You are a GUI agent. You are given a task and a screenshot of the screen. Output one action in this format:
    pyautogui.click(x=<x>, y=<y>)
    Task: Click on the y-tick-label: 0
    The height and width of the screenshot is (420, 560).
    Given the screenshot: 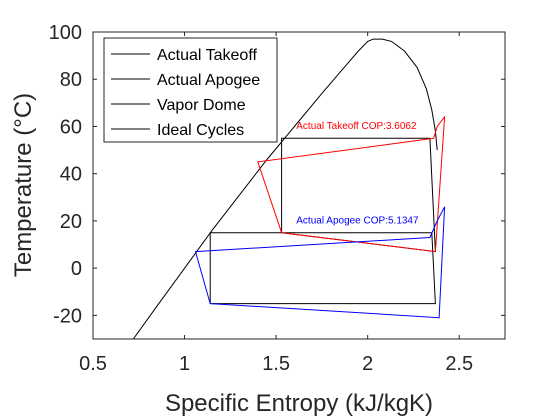 What is the action you would take?
    pyautogui.click(x=76, y=269)
    